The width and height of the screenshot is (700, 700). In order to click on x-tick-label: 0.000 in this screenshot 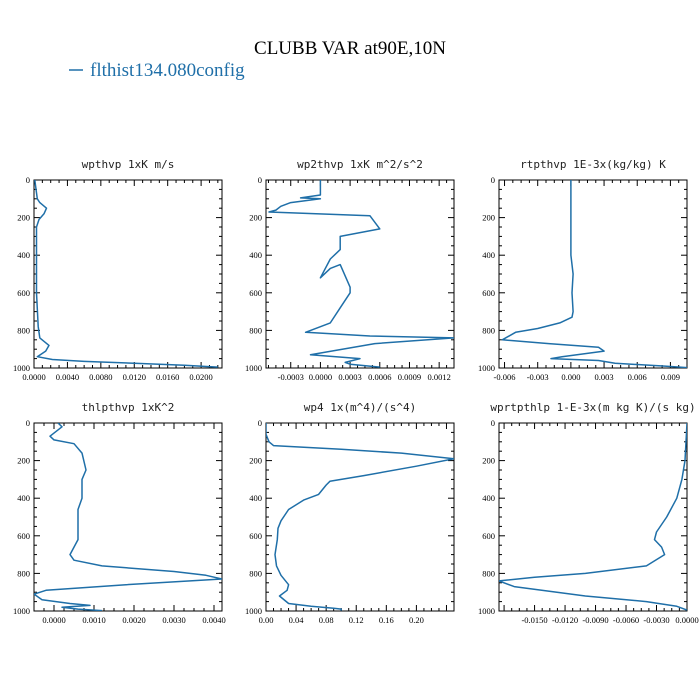, I will do `click(570, 377)`.